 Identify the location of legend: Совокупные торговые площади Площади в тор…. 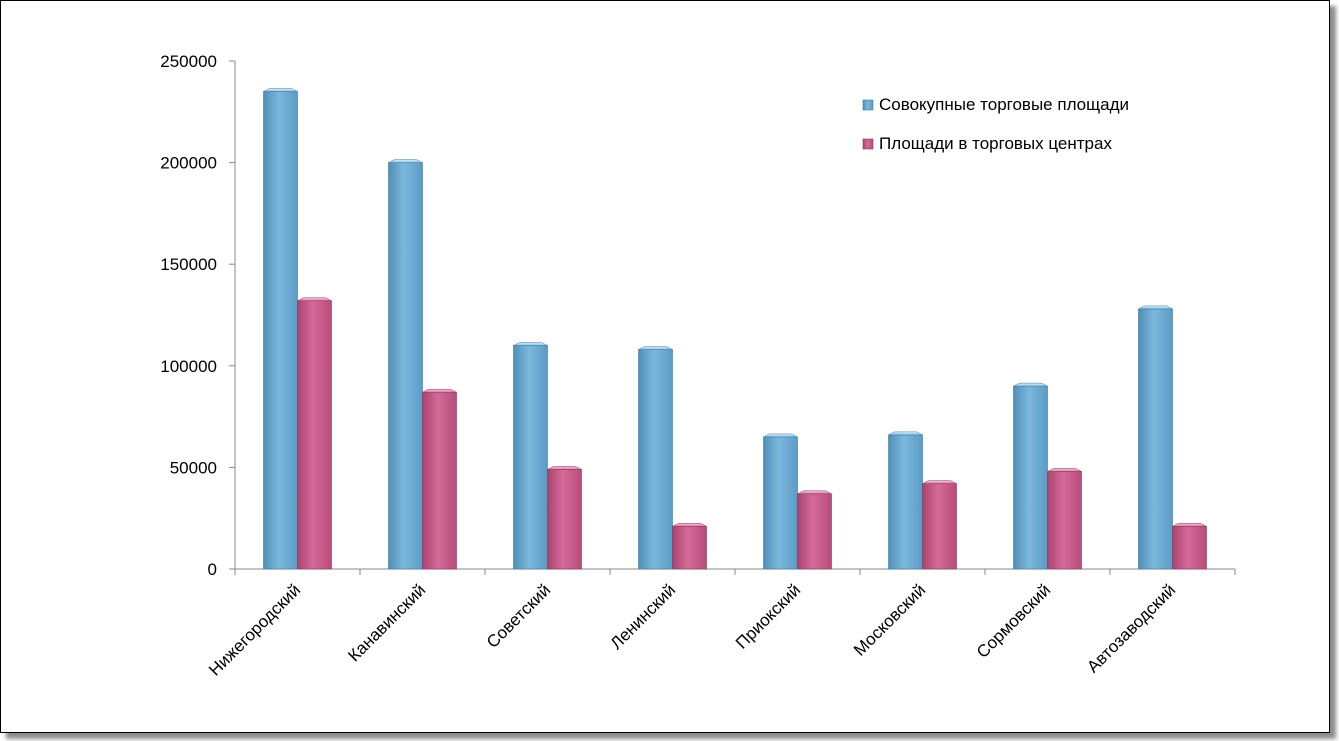
(995, 124).